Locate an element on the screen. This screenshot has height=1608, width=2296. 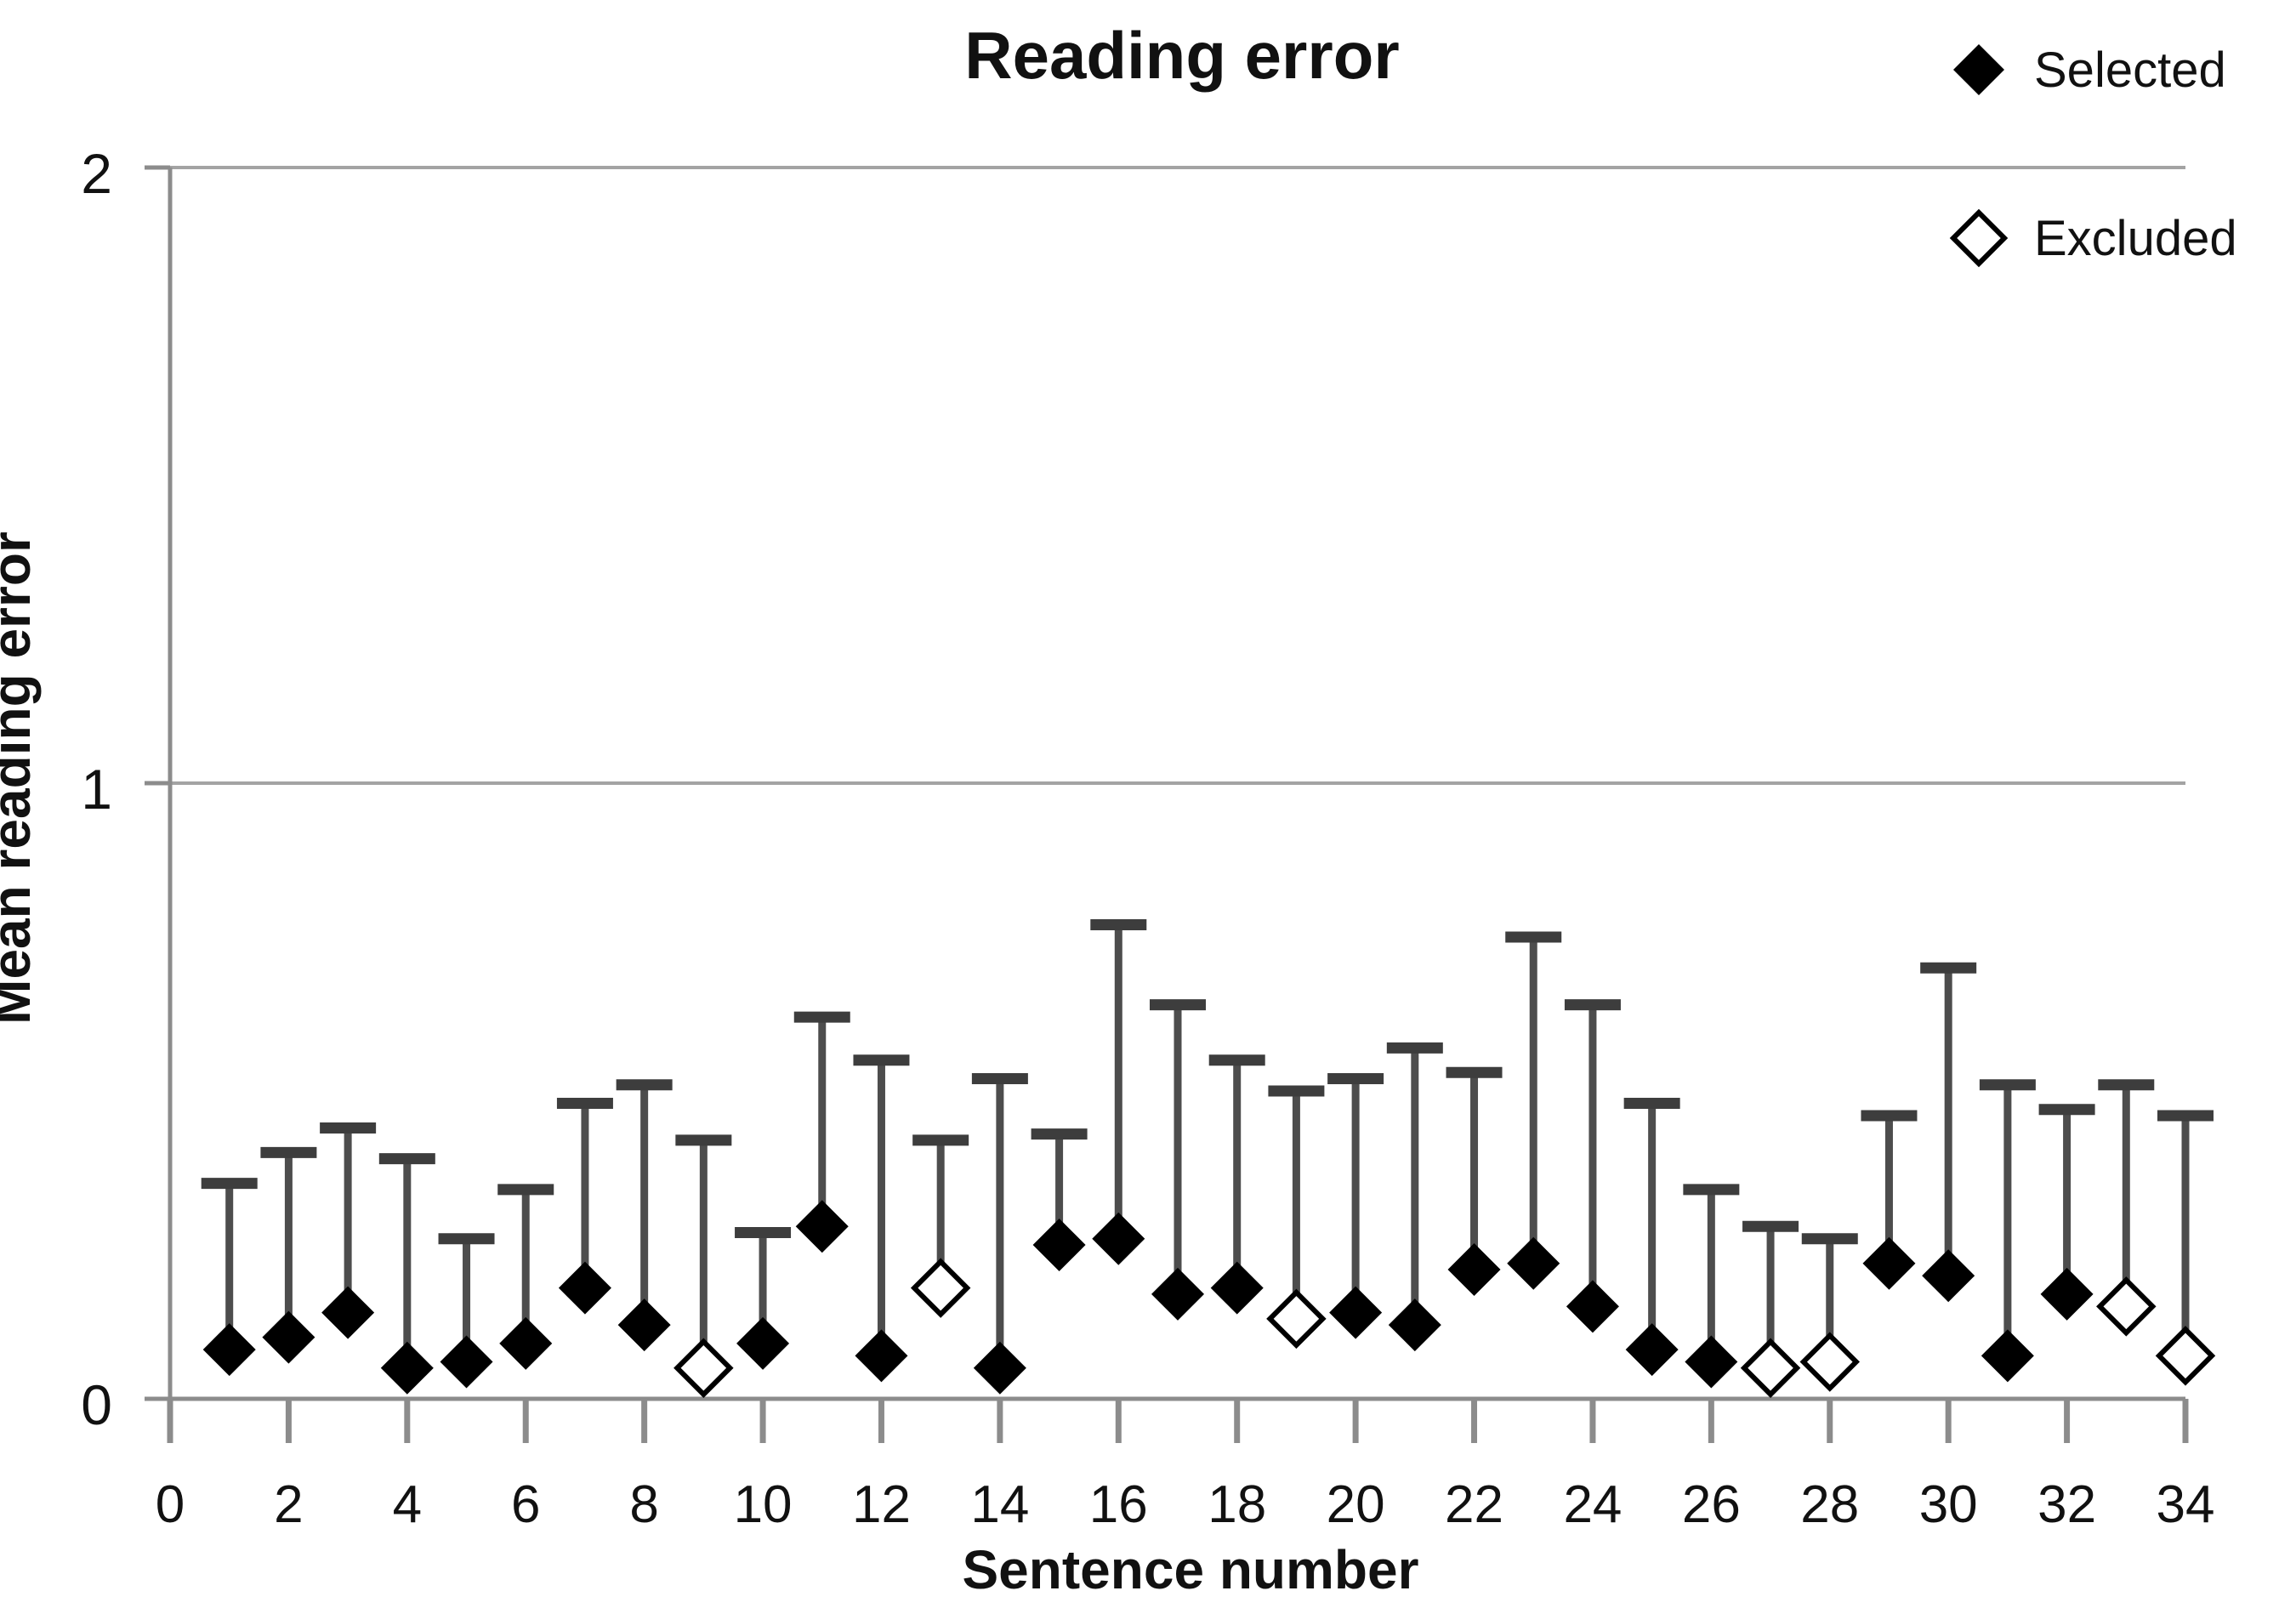
legend-label-selected: Selected is located at coordinates (2130, 71).